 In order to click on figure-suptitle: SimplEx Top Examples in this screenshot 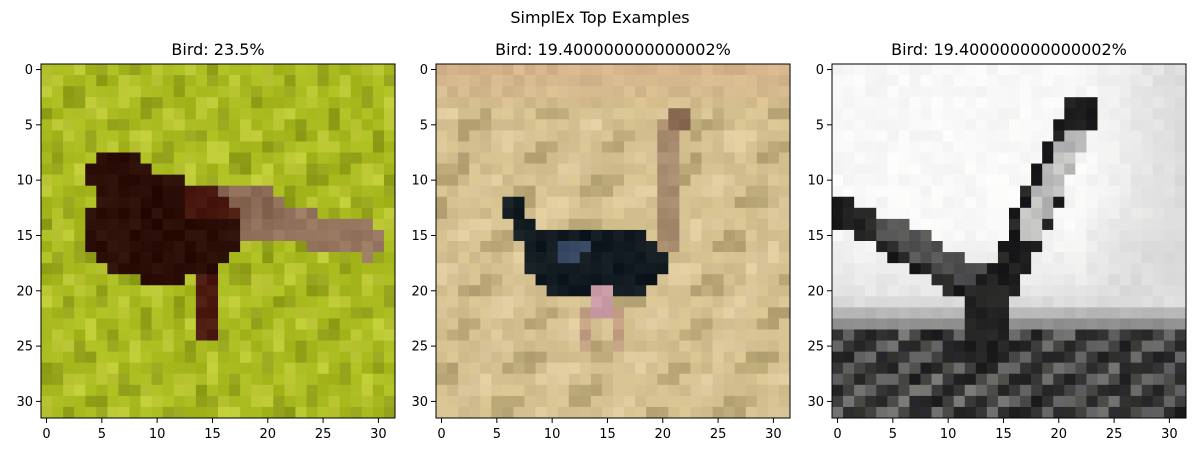, I will do `click(599, 17)`.